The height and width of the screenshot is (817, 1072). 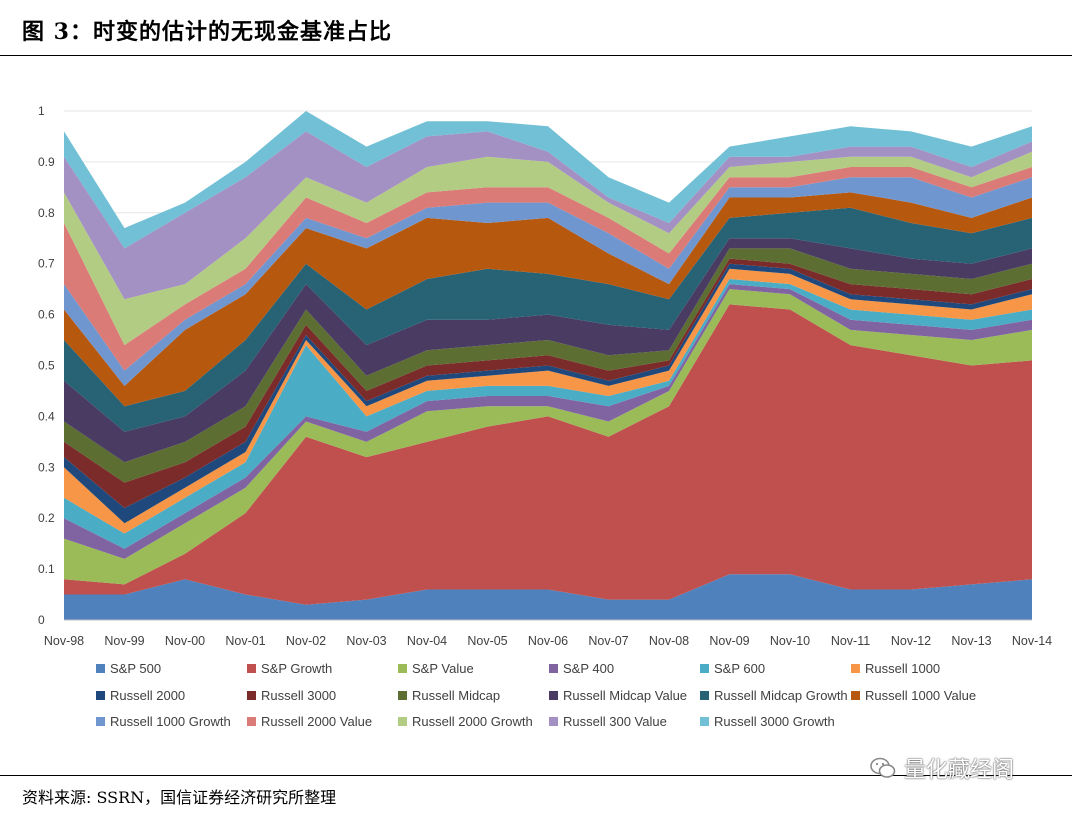 What do you see at coordinates (589, 668) in the screenshot?
I see `legend-label: S&P 400` at bounding box center [589, 668].